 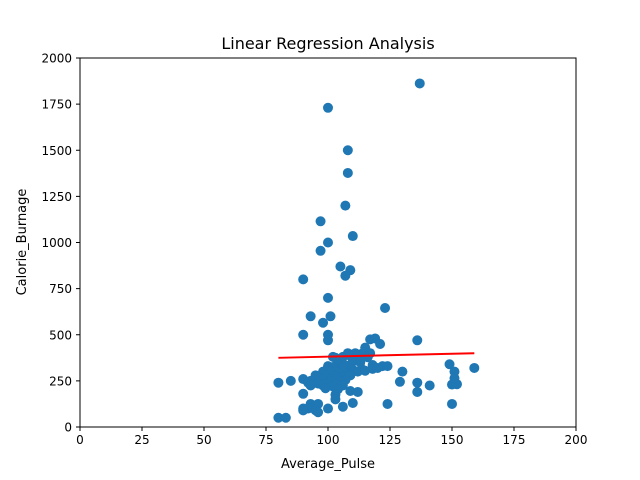 What do you see at coordinates (141, 440) in the screenshot?
I see `x-tick-label: 25` at bounding box center [141, 440].